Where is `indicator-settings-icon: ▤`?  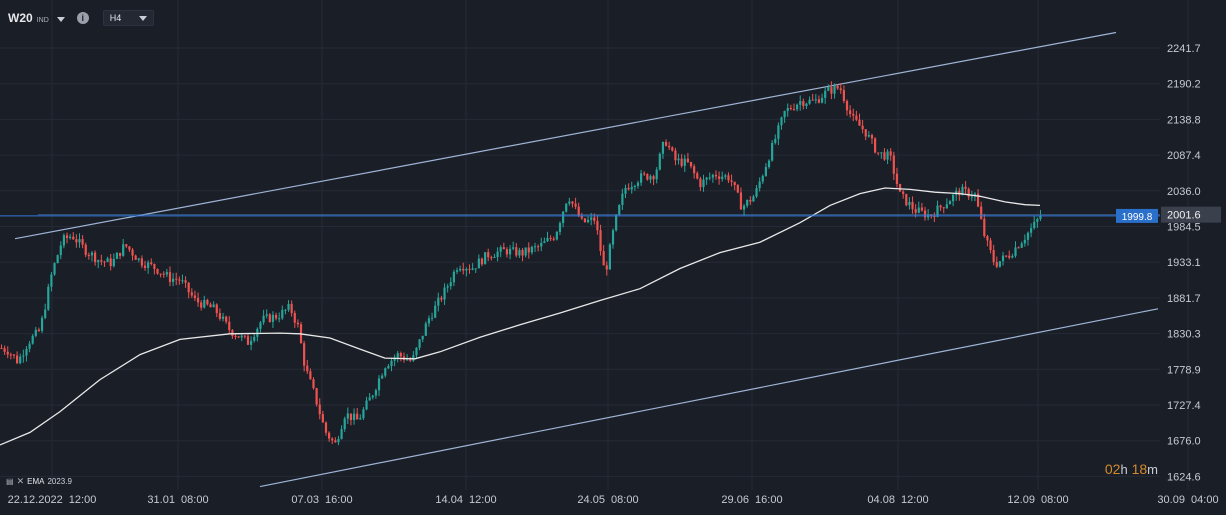 indicator-settings-icon: ▤ is located at coordinates (10, 481).